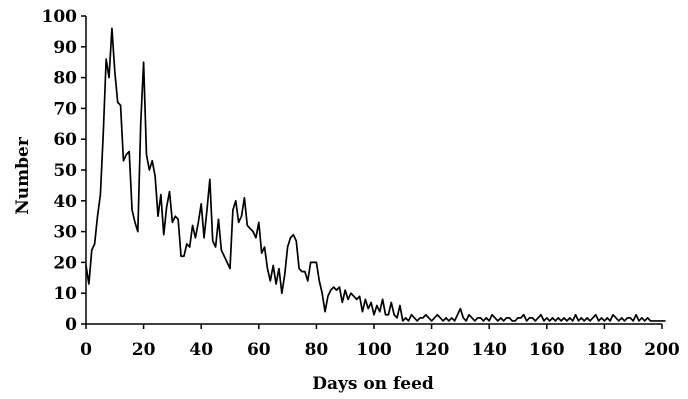 The image size is (688, 399). What do you see at coordinates (144, 350) in the screenshot?
I see `x-tick-label: 20` at bounding box center [144, 350].